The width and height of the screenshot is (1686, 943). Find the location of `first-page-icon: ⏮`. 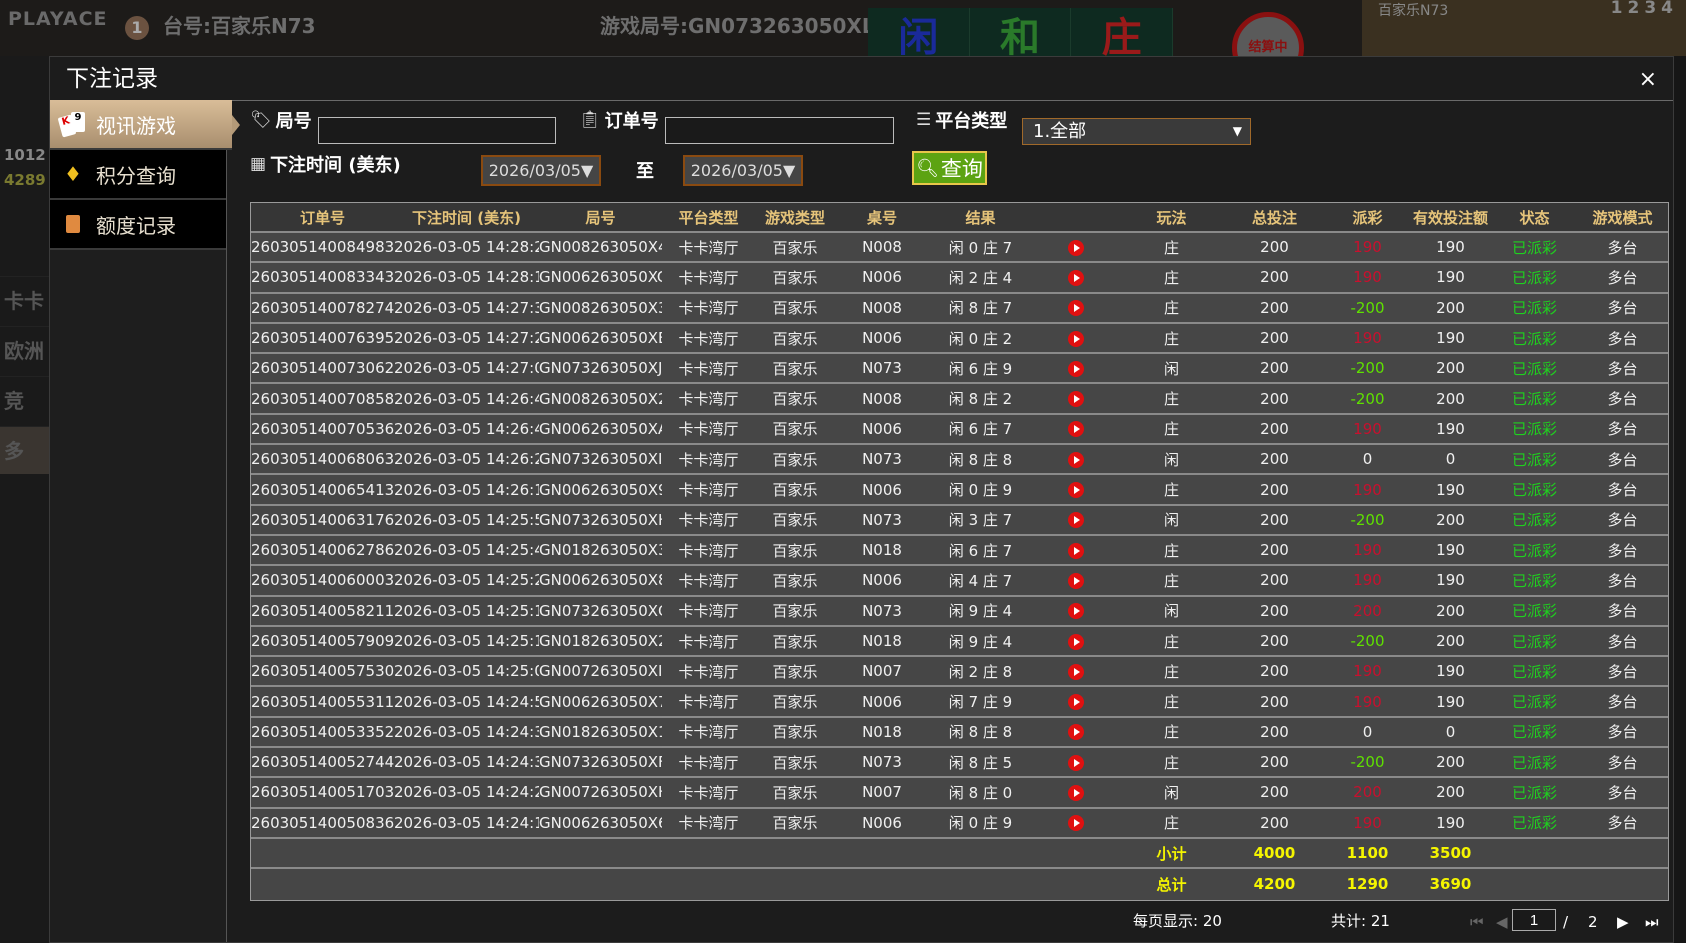

first-page-icon: ⏮ is located at coordinates (1477, 922).